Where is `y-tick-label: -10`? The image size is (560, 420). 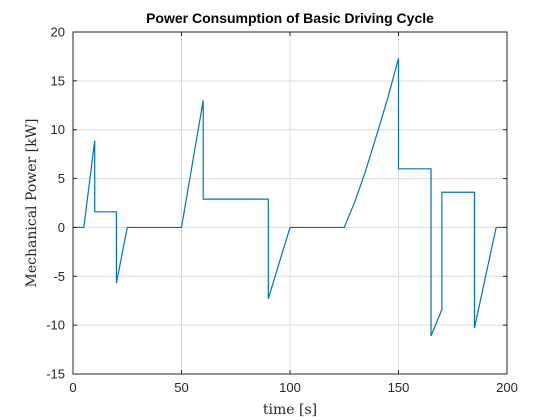
y-tick-label: -10 is located at coordinates (55, 325).